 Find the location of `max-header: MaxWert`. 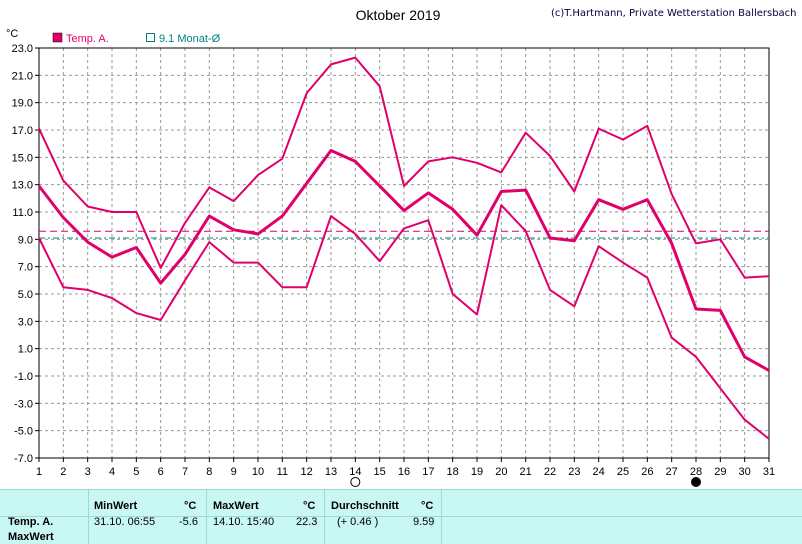

max-header: MaxWert is located at coordinates (236, 506).